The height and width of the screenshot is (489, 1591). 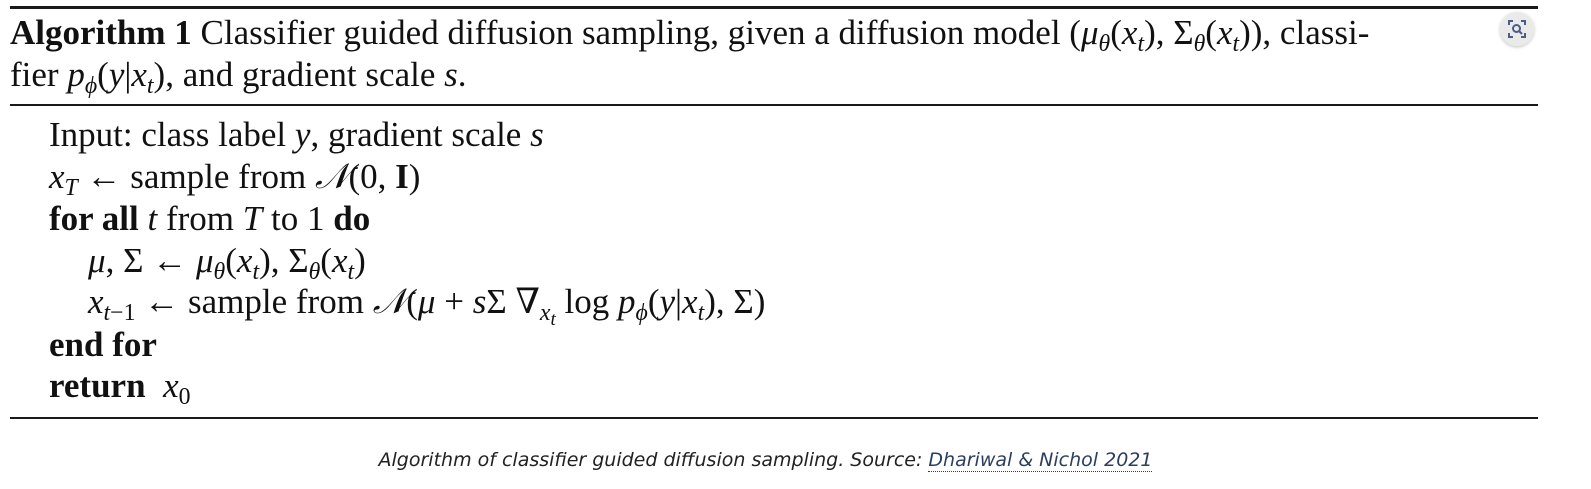 I want to click on update-params-line: μ, Σ ← μθ(xt), Σθ(xt), so click(x=227, y=262).